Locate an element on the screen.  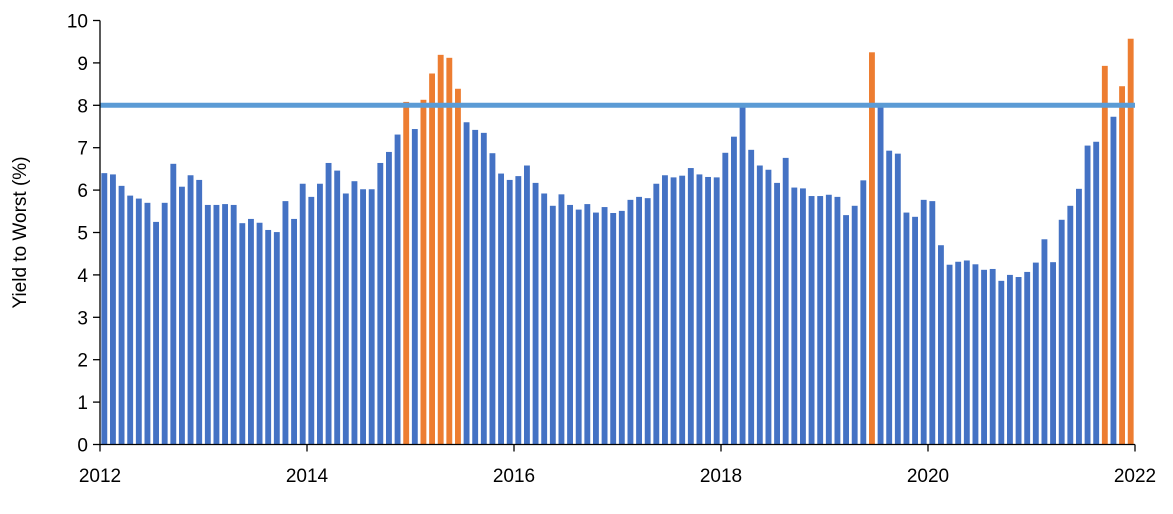
y-tick-label: 1 is located at coordinates (82, 403).